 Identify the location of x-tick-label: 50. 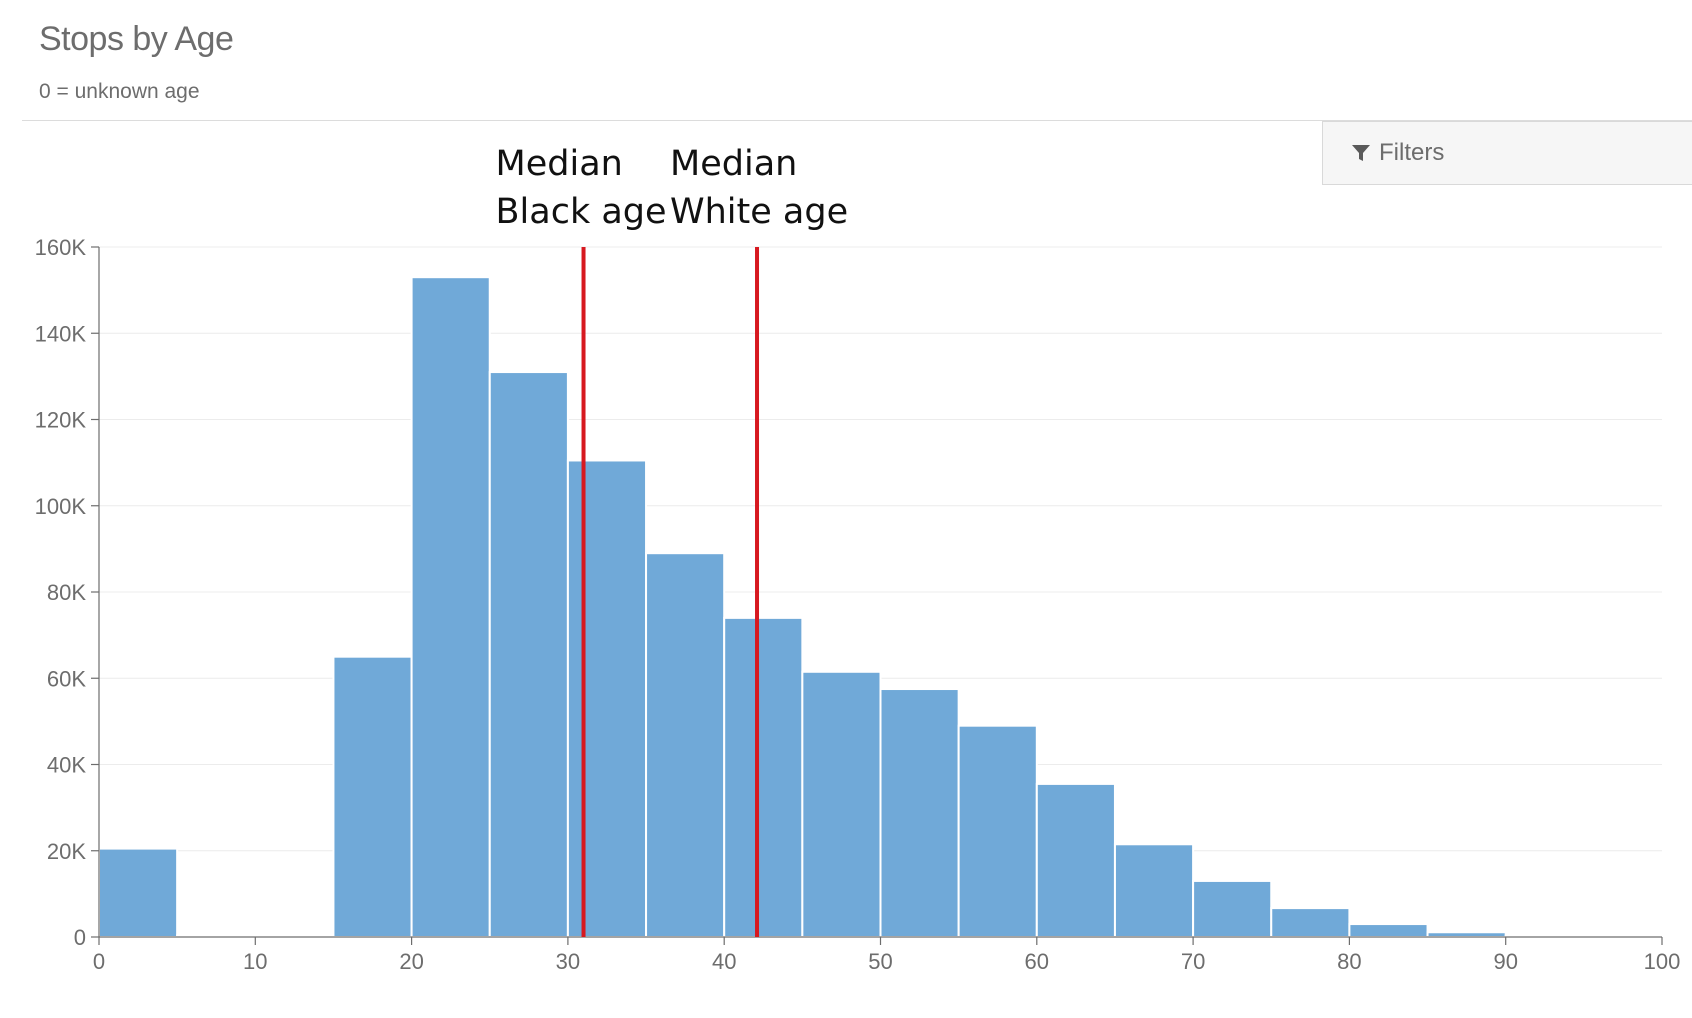
(880, 961).